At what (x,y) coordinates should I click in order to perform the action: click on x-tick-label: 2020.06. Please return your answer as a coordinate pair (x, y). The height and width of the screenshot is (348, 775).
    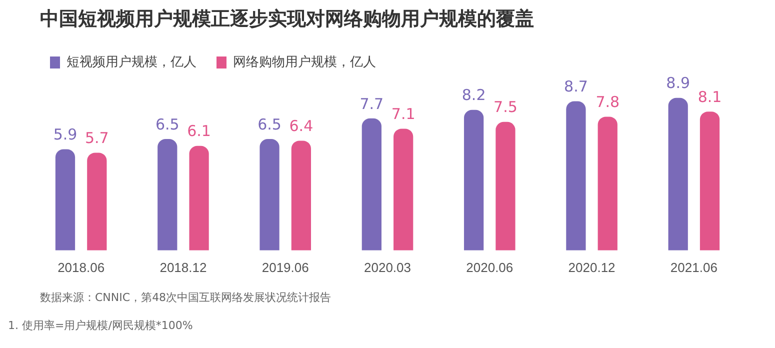
    Looking at the image, I should click on (490, 267).